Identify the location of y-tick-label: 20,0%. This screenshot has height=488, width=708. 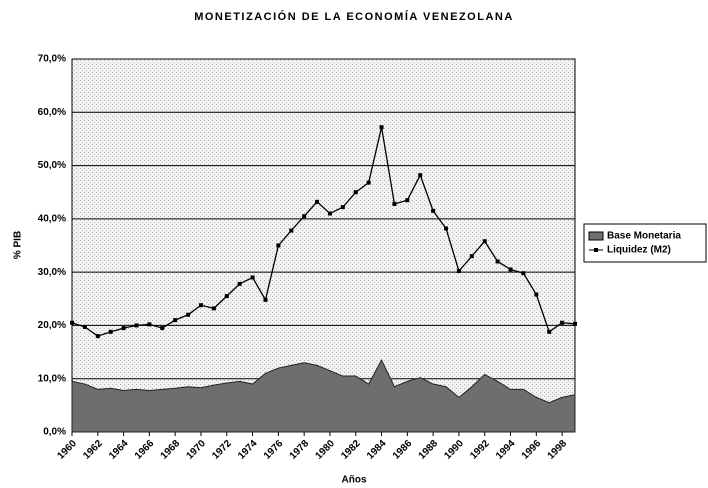
(52, 325).